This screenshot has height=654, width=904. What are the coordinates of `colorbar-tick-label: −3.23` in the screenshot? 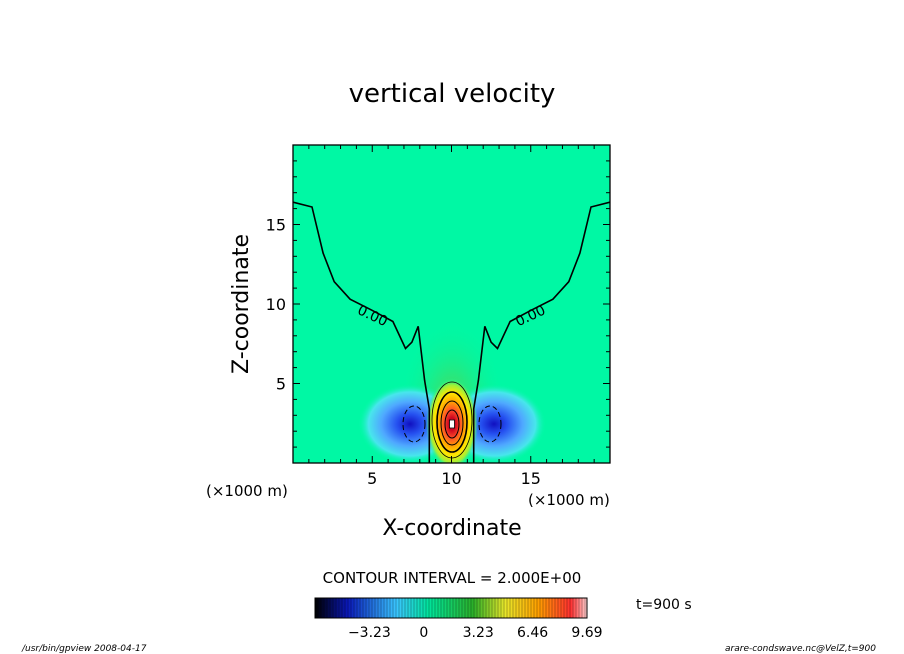 It's located at (369, 633).